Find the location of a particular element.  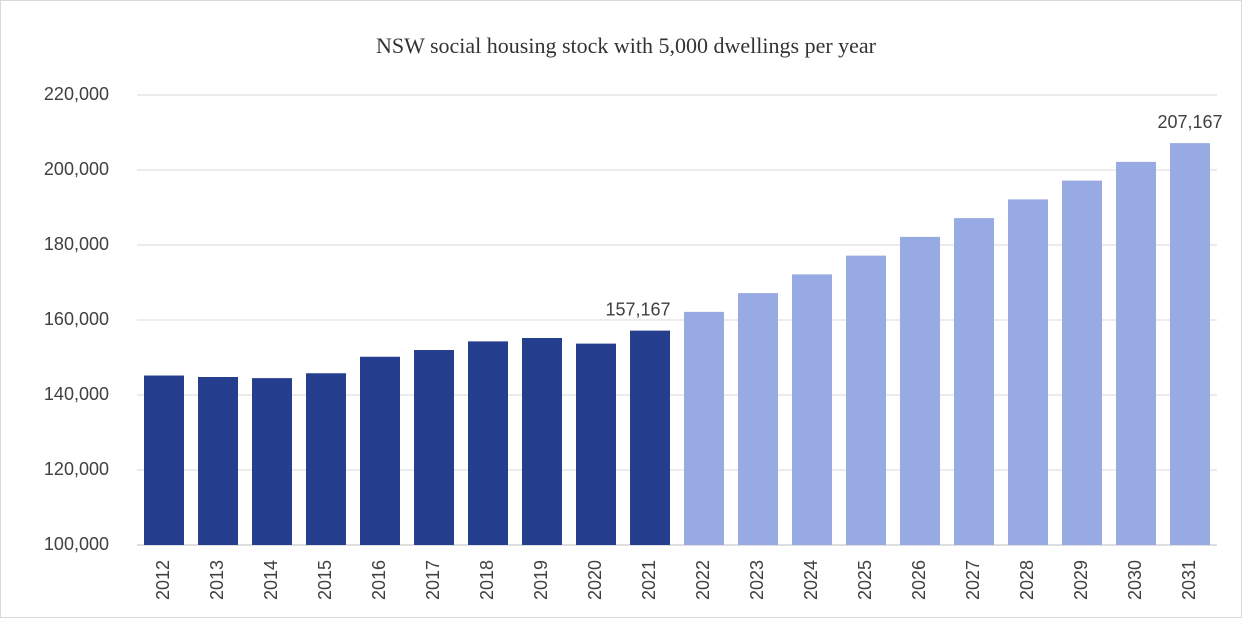

x-tick-label: 2014 is located at coordinates (271, 580).